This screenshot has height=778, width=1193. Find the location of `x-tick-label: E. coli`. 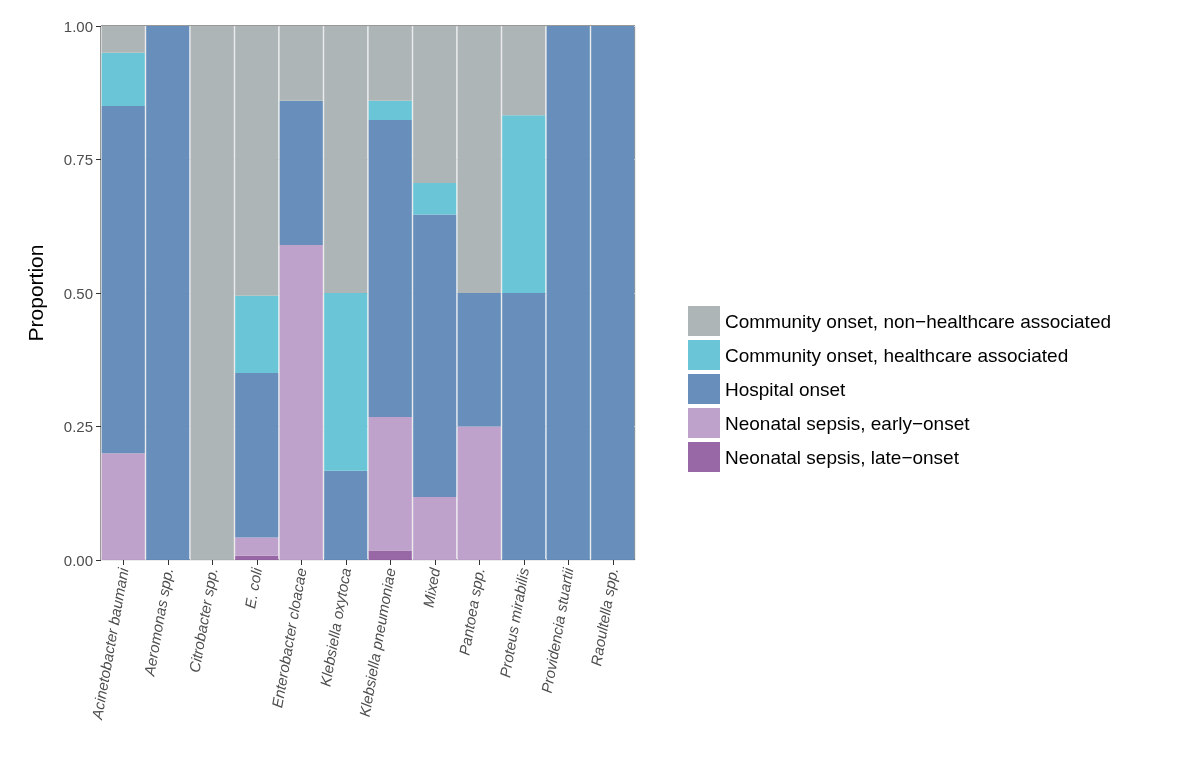

x-tick-label: E. coli is located at coordinates (253, 587).